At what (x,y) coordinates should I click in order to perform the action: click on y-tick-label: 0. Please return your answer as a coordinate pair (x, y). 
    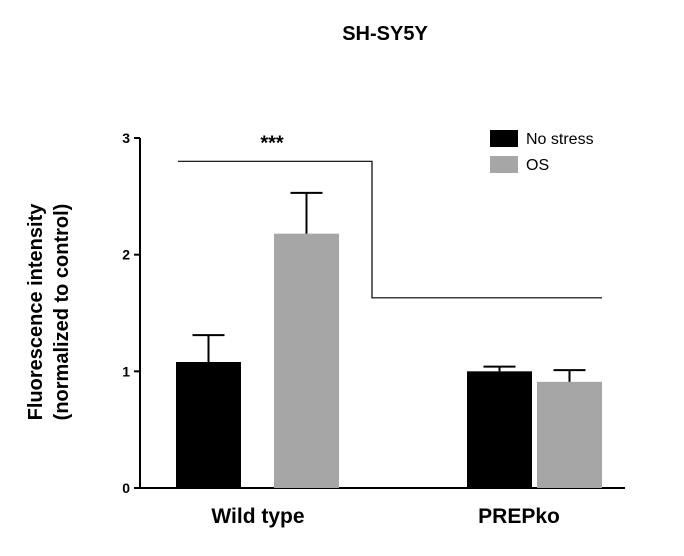
    Looking at the image, I should click on (126, 488).